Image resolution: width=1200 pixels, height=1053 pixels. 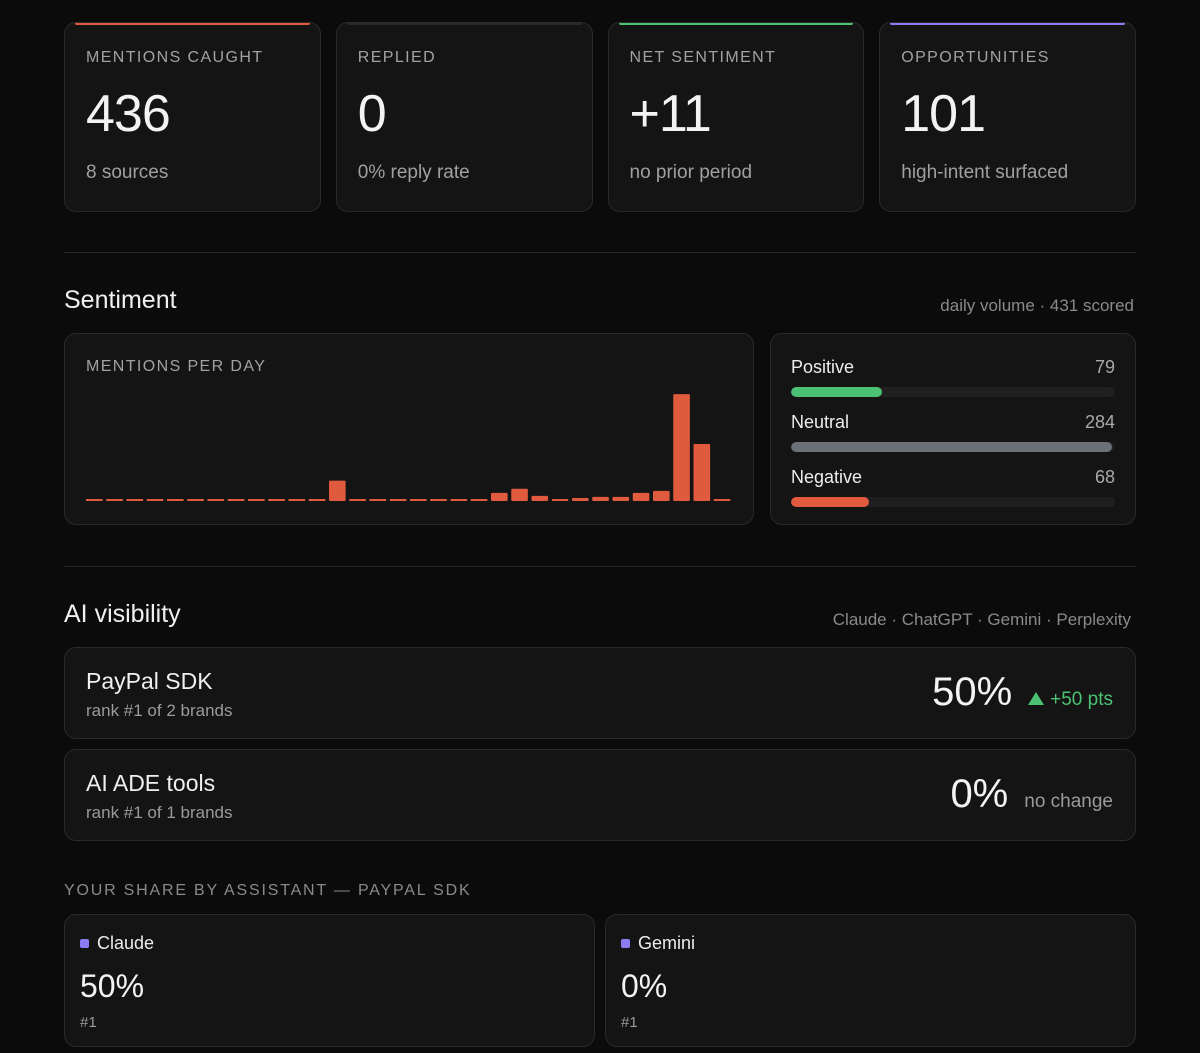 I want to click on ai-visibility-meta: Claude · ChatGPT · Gemini · Perplexity, so click(x=981, y=619).